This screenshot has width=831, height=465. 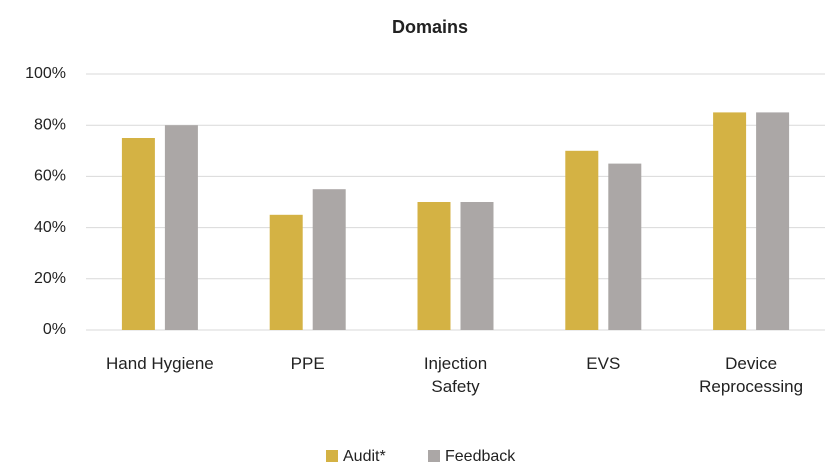 What do you see at coordinates (603, 363) in the screenshot?
I see `x-tick-label: EVS` at bounding box center [603, 363].